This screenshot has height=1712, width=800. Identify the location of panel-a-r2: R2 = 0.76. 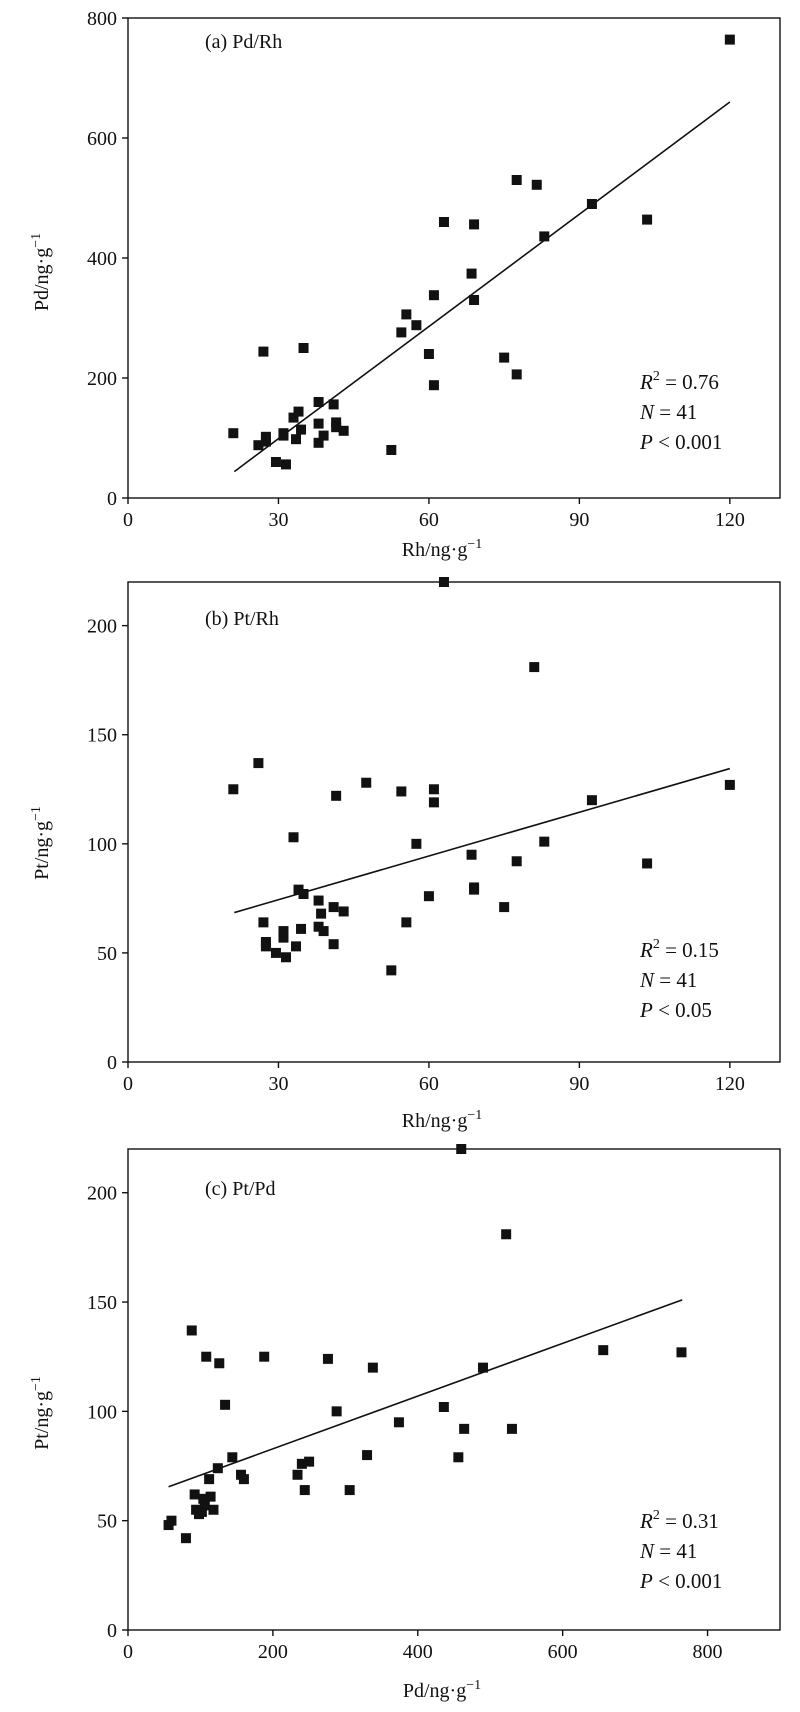
(679, 381).